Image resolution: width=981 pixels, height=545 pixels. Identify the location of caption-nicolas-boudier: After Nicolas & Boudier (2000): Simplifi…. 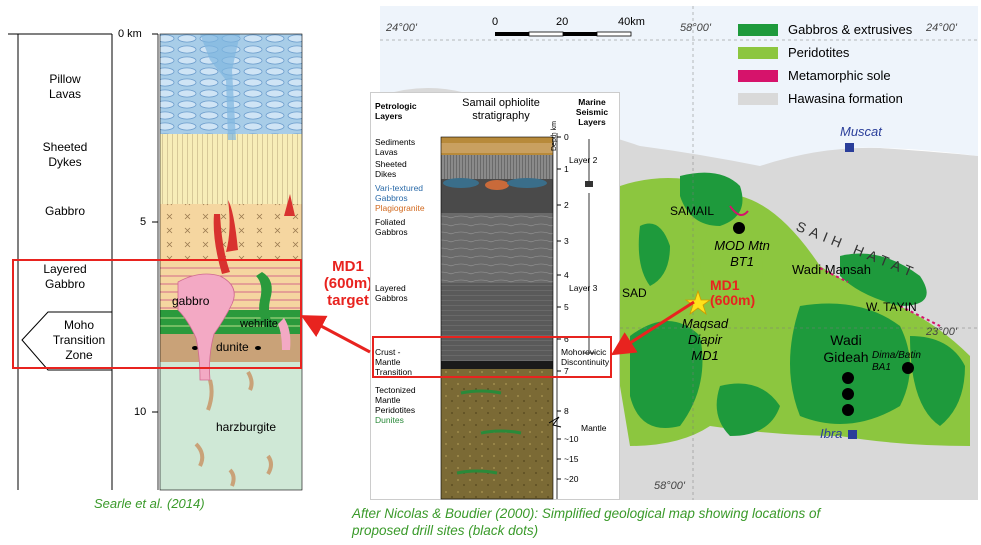
(586, 522).